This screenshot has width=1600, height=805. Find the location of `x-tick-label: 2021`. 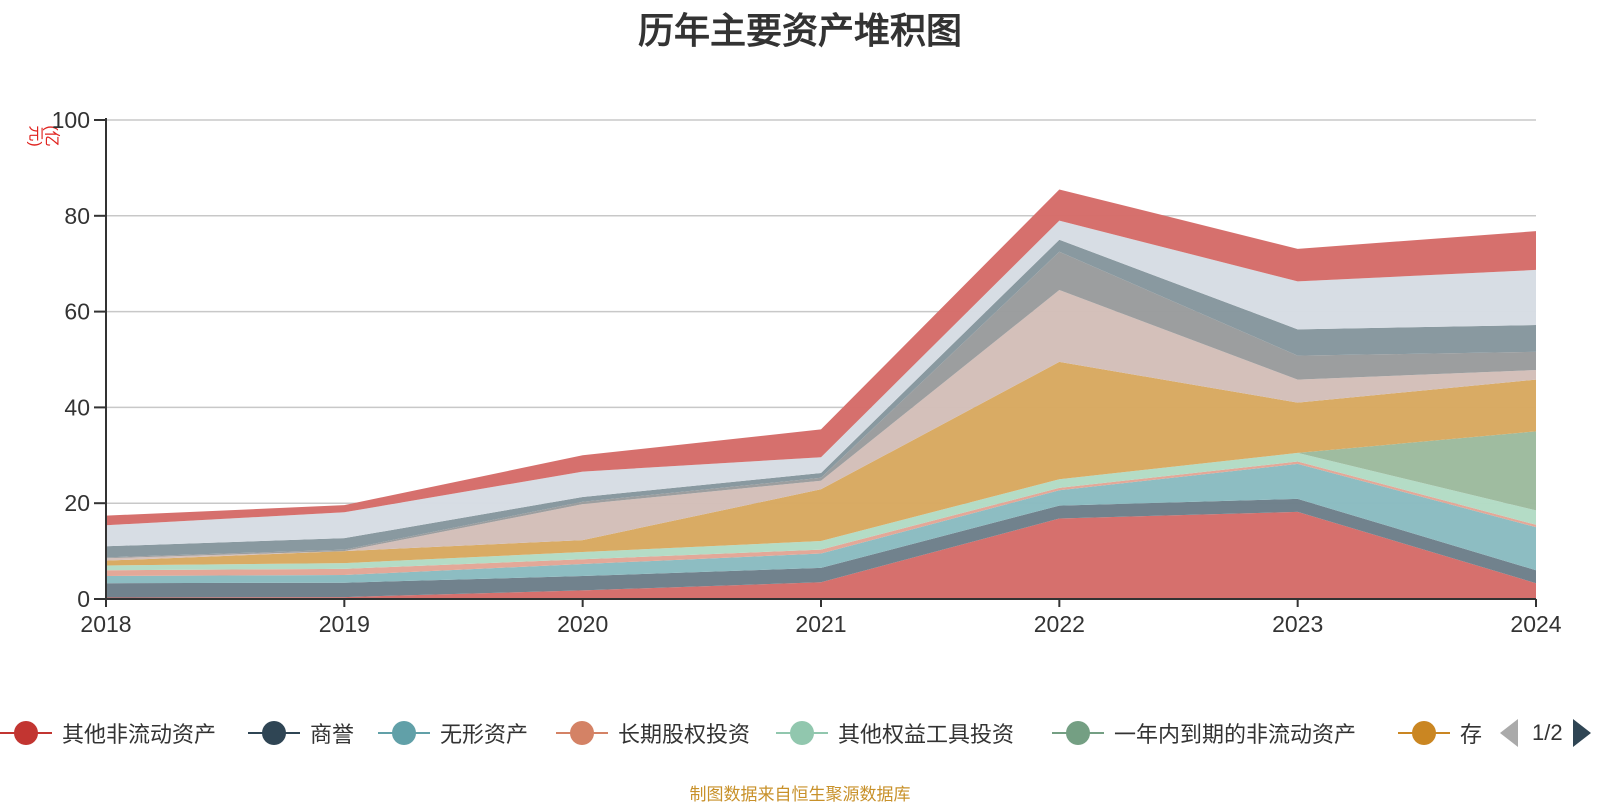

x-tick-label: 2021 is located at coordinates (820, 624).